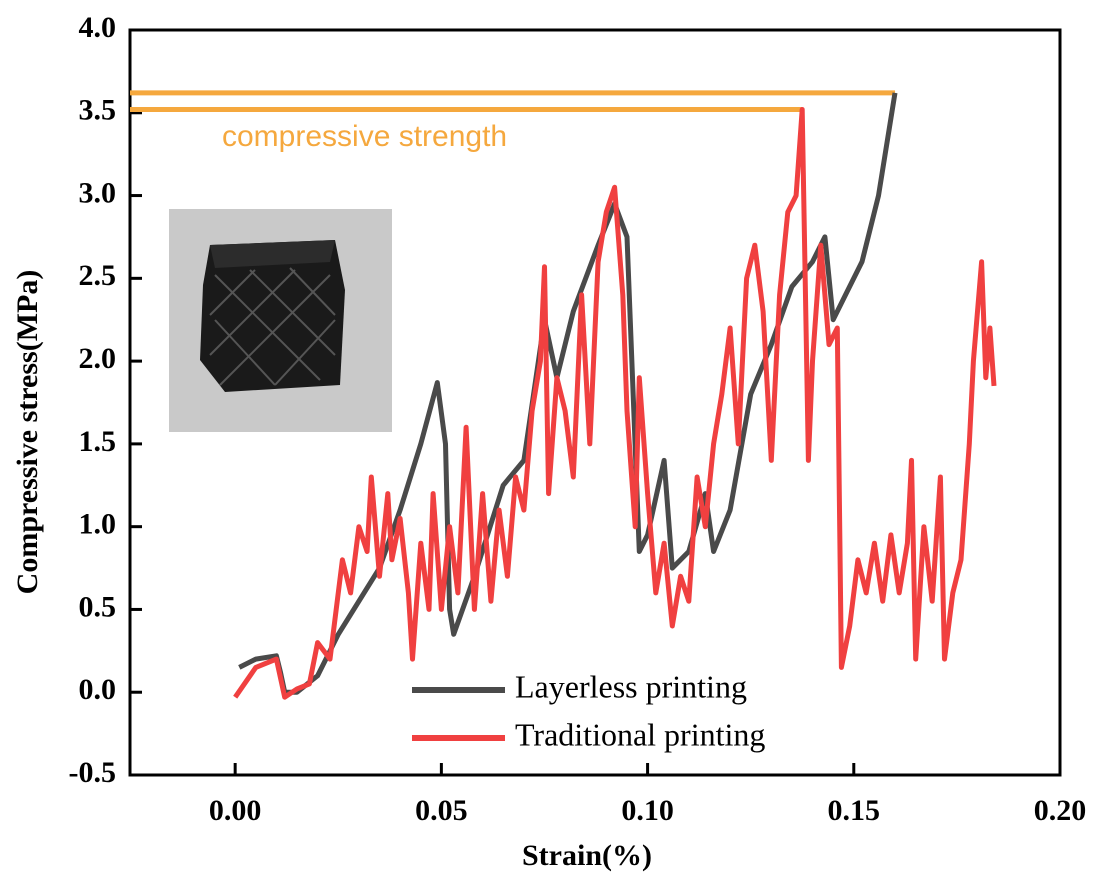 This screenshot has width=1097, height=890. Describe the element at coordinates (364, 136) in the screenshot. I see `annotation: compressive strength` at that location.